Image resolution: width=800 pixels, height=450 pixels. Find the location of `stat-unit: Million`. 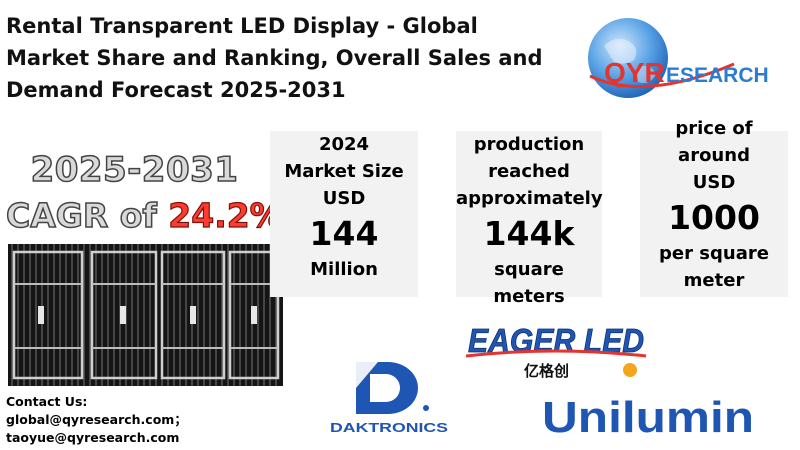

stat-unit: Million is located at coordinates (344, 269).